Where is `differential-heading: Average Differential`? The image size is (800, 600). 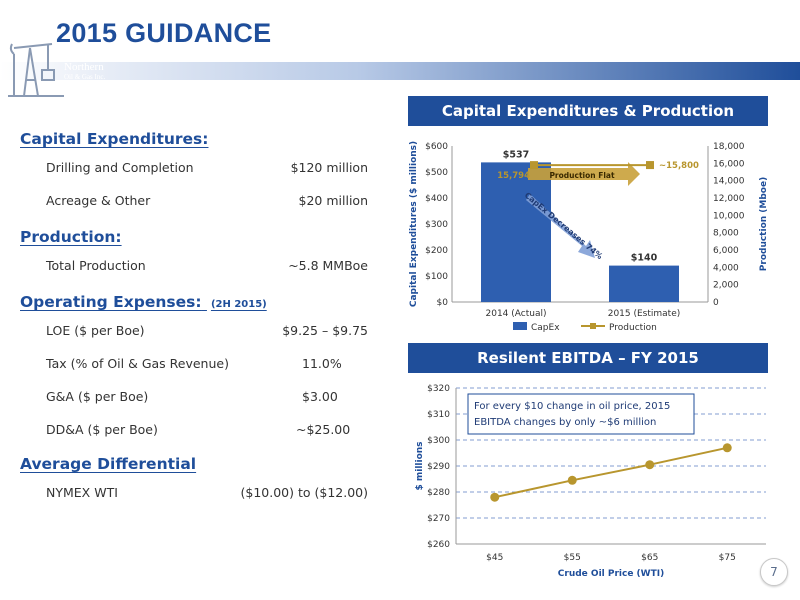 differential-heading: Average Differential is located at coordinates (108, 464).